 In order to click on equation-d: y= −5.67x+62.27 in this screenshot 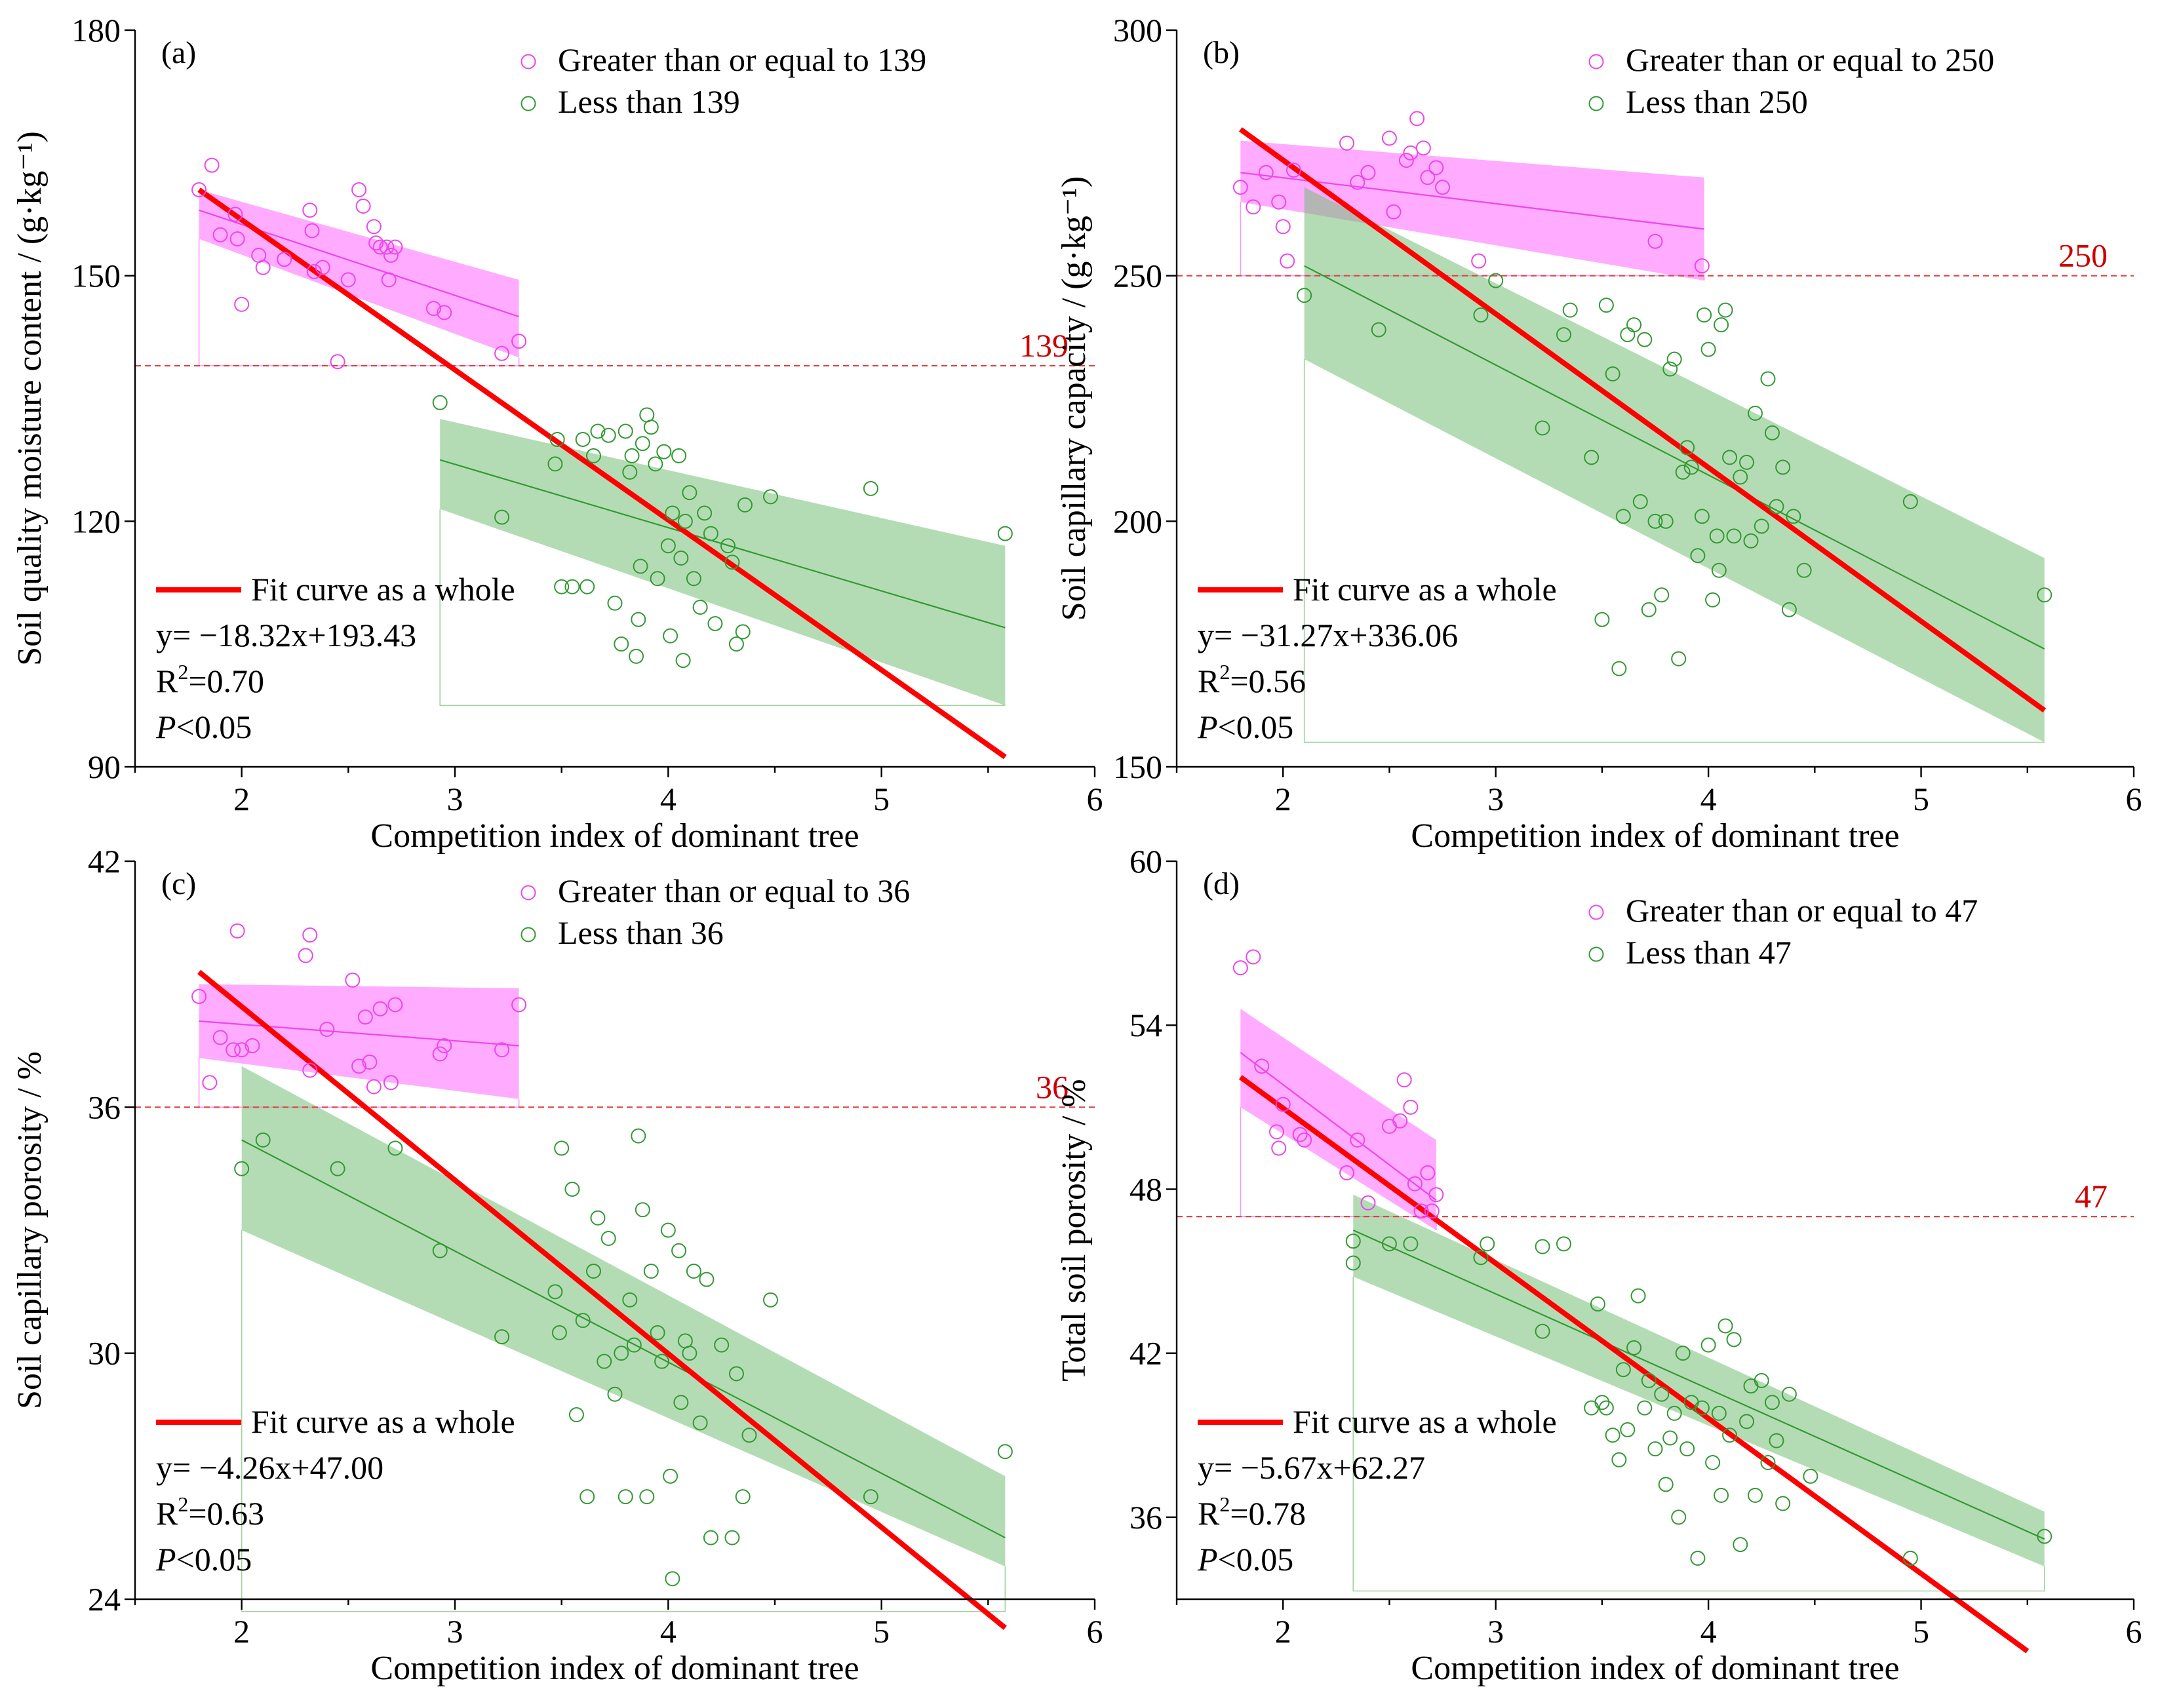, I will do `click(1312, 1467)`.